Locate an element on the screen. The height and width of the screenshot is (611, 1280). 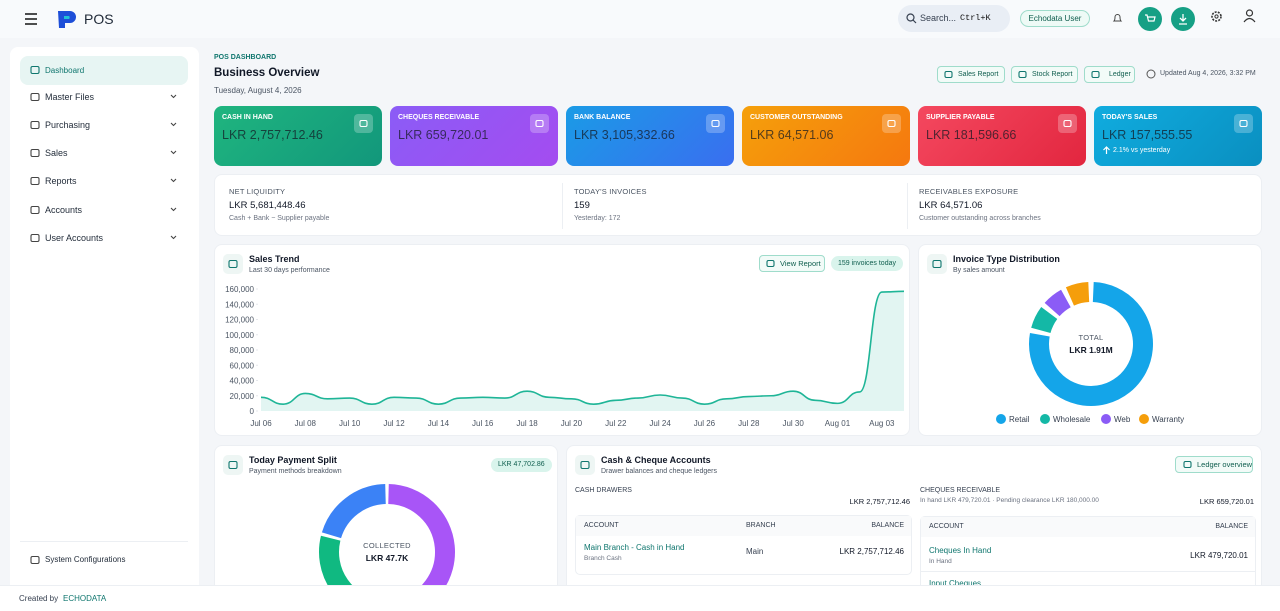
trend-arrow is located at coordinates (1106, 150).